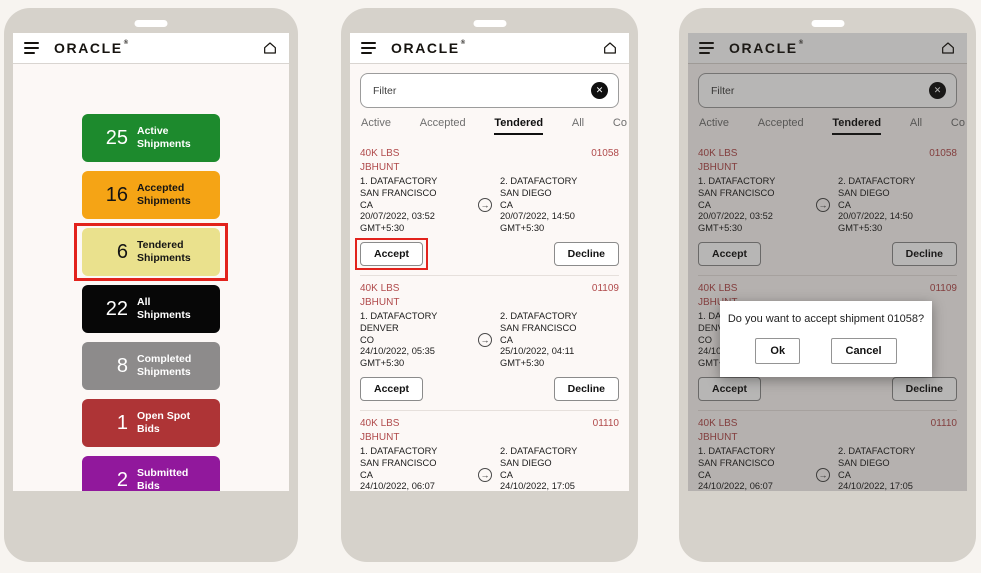 This screenshot has height=573, width=981. Describe the element at coordinates (116, 137) in the screenshot. I see `active-shipments-count: 25` at that location.